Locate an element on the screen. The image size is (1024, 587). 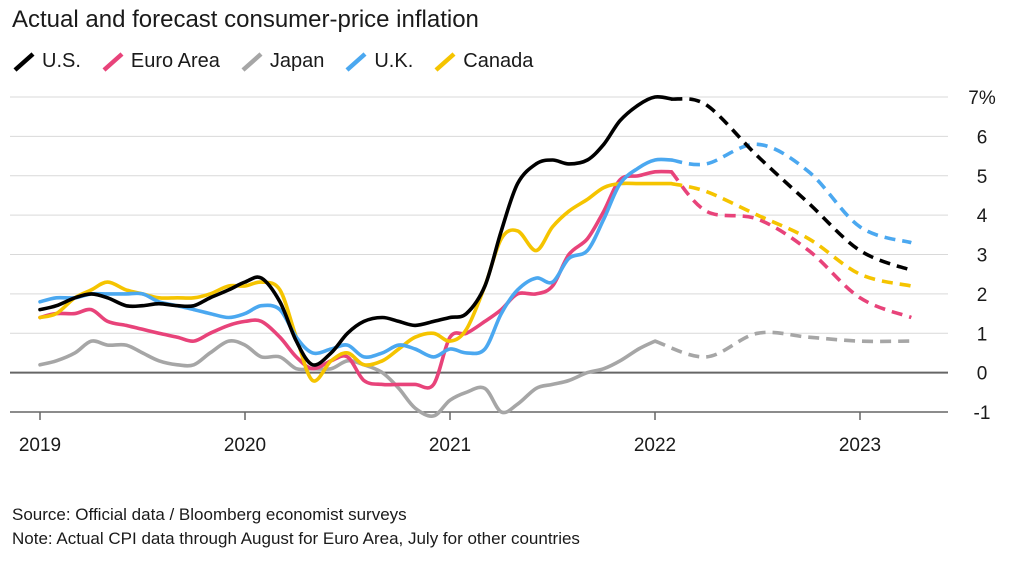
legend-label: Euro Area is located at coordinates (175, 61).